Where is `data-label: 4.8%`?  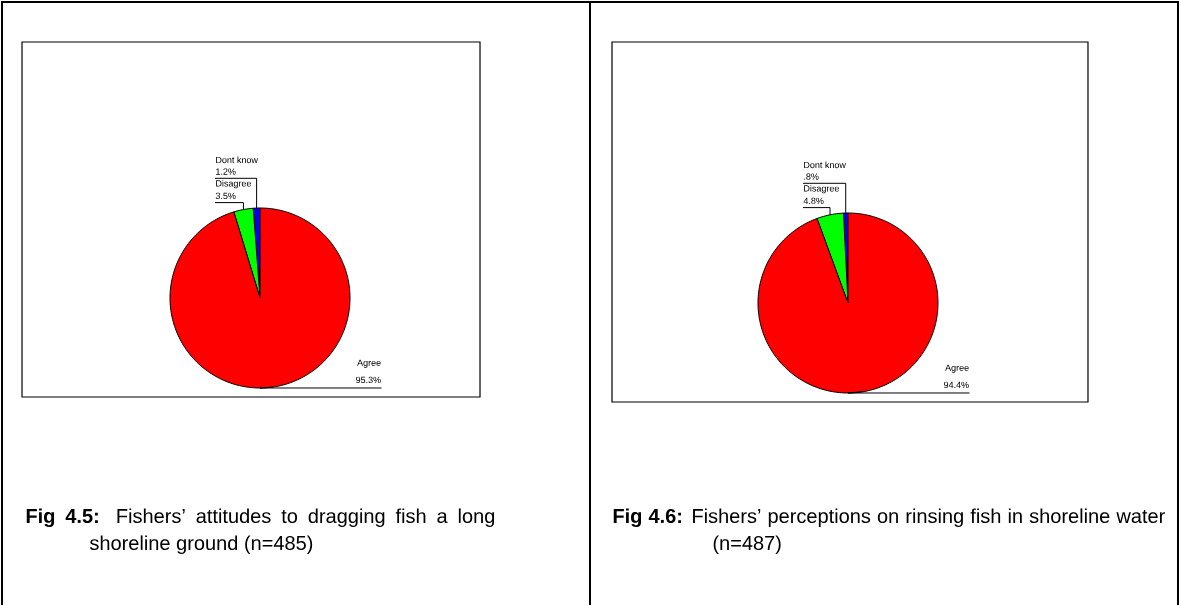 data-label: 4.8% is located at coordinates (813, 201).